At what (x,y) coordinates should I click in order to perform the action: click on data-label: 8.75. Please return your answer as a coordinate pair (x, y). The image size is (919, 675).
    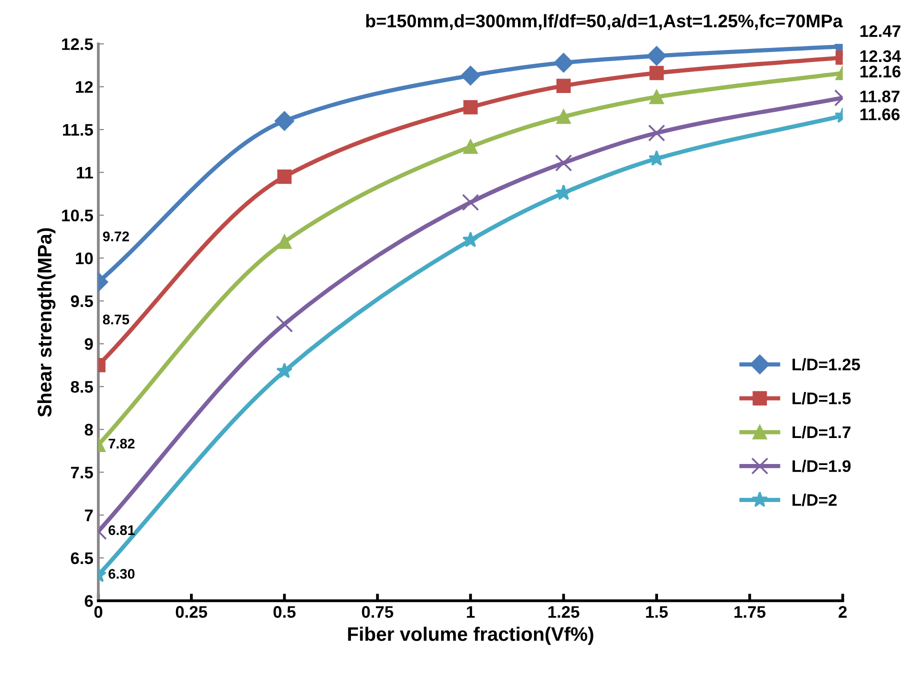
    Looking at the image, I should click on (116, 319).